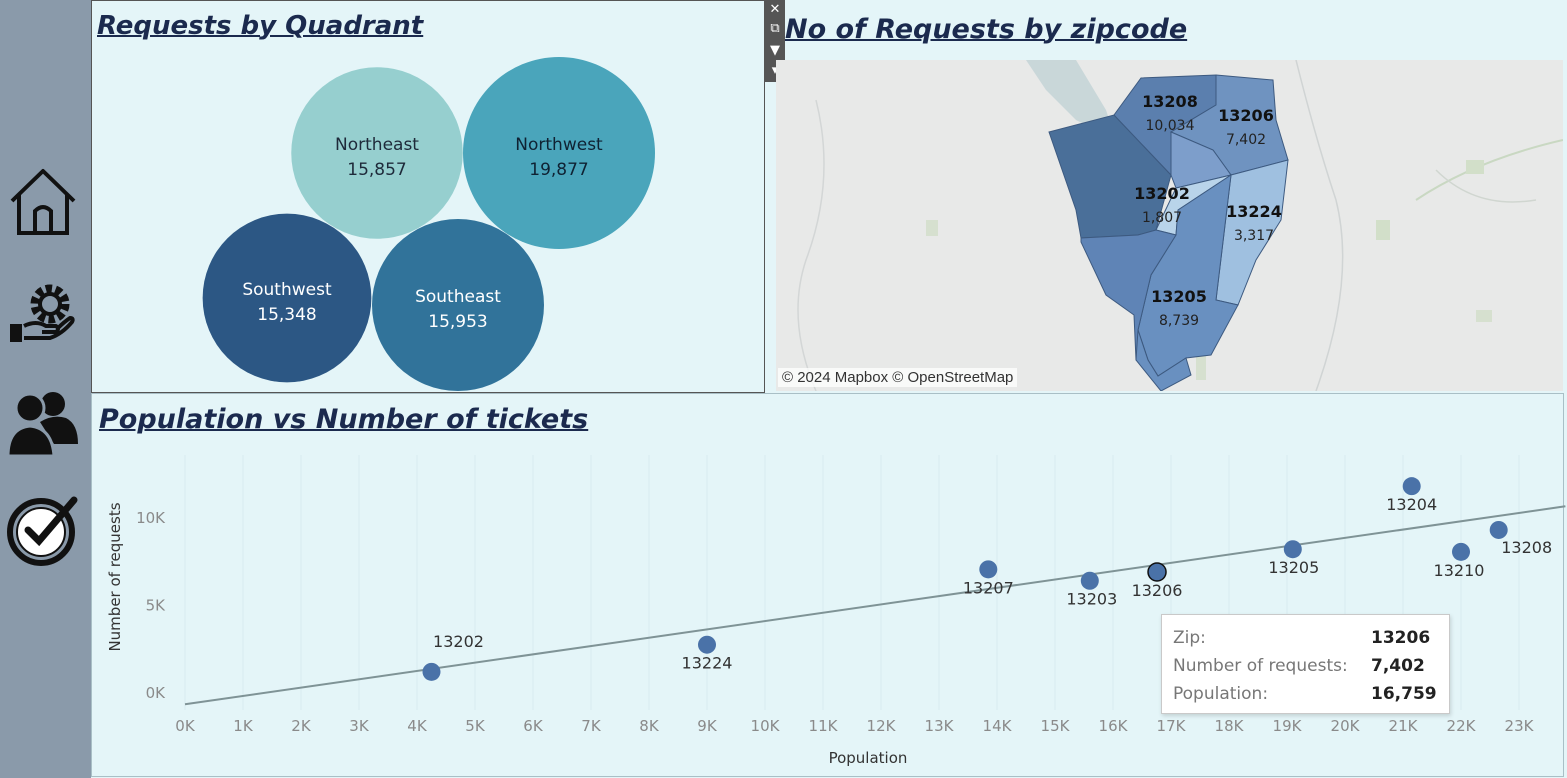 This screenshot has width=1567, height=778. I want to click on y-axis-title: Number of requests, so click(115, 576).